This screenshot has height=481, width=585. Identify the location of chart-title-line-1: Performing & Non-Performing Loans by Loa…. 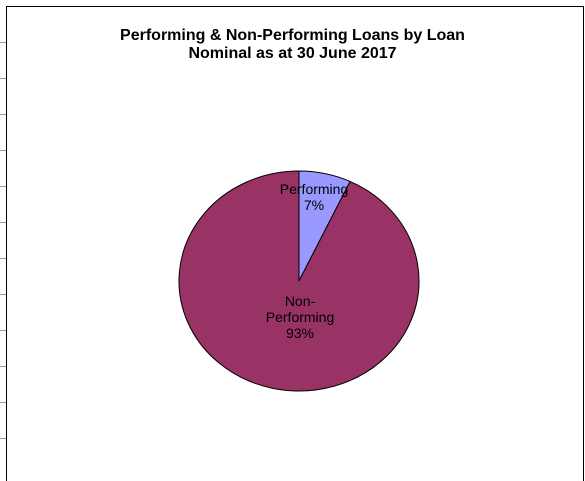
(292, 35).